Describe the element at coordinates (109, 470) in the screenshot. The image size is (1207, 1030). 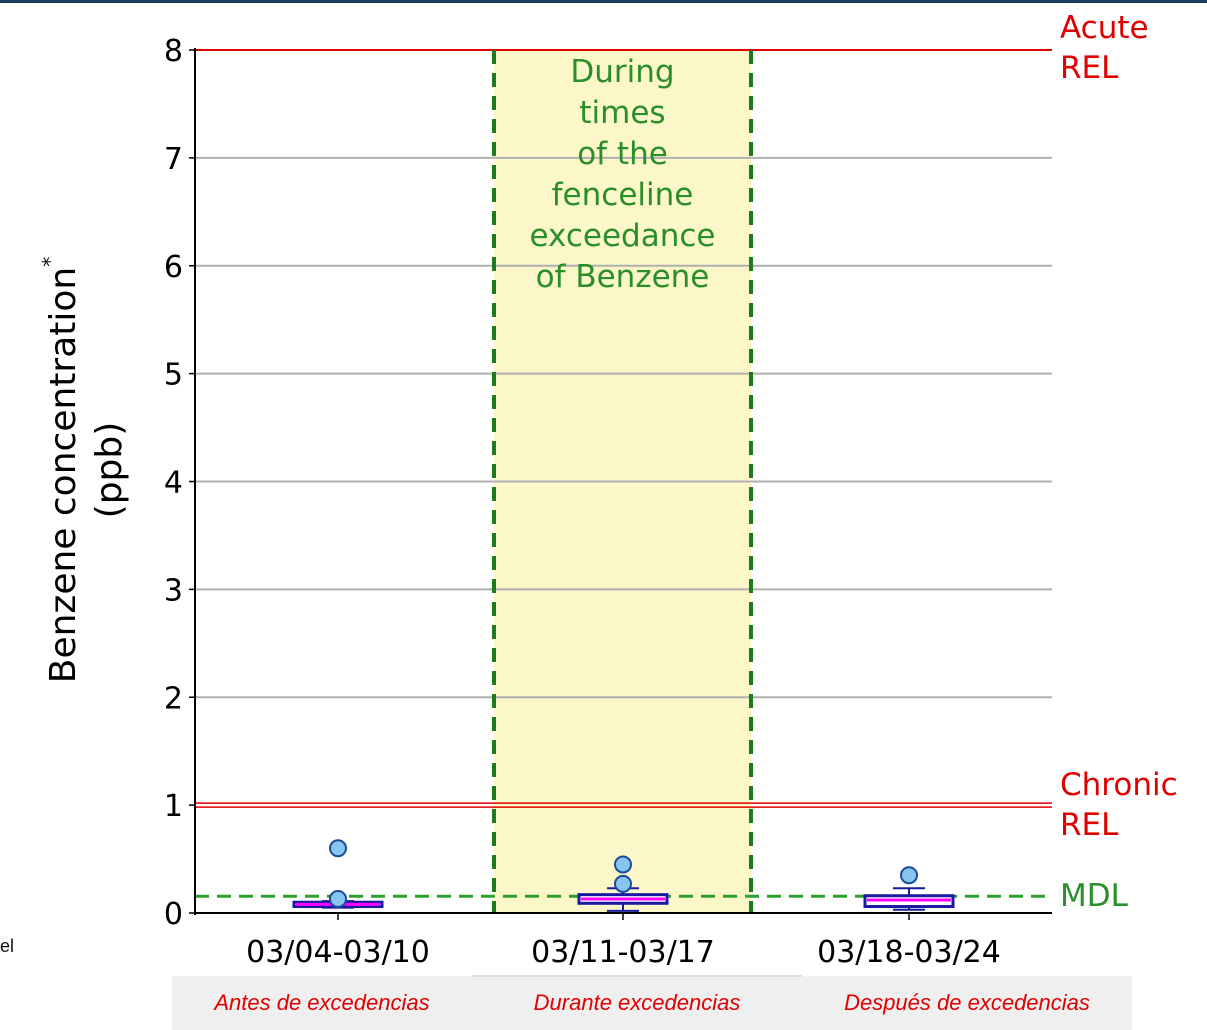
I see `y-axis-title-line2: (ppb)` at that location.